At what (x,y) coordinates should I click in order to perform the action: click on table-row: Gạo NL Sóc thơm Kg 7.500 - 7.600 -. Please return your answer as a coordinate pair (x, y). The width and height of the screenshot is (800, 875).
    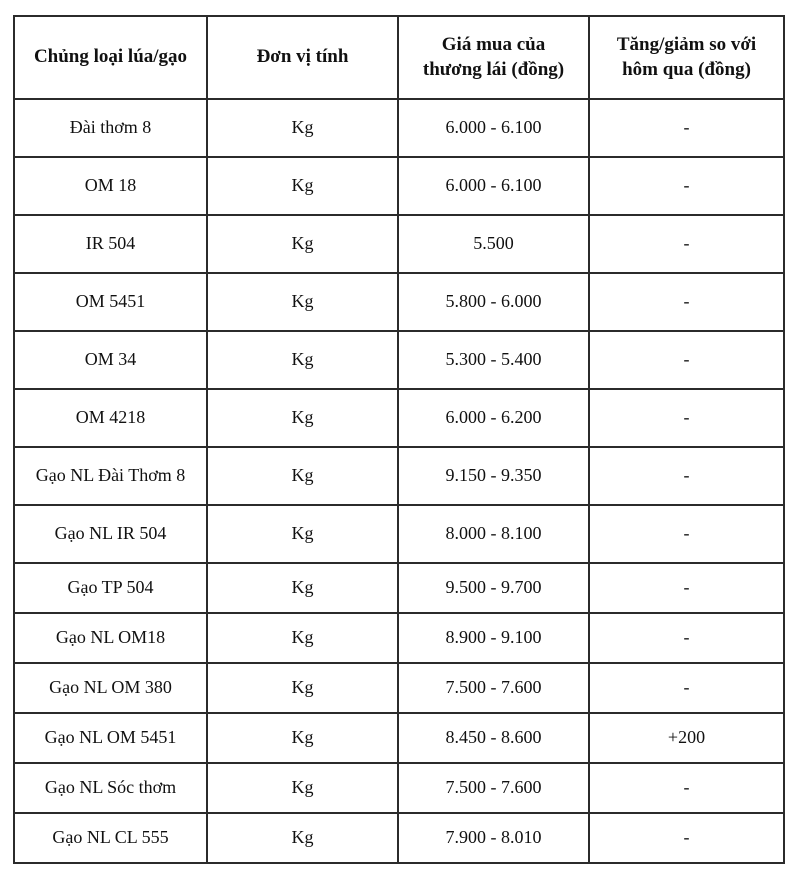
    Looking at the image, I should click on (399, 788).